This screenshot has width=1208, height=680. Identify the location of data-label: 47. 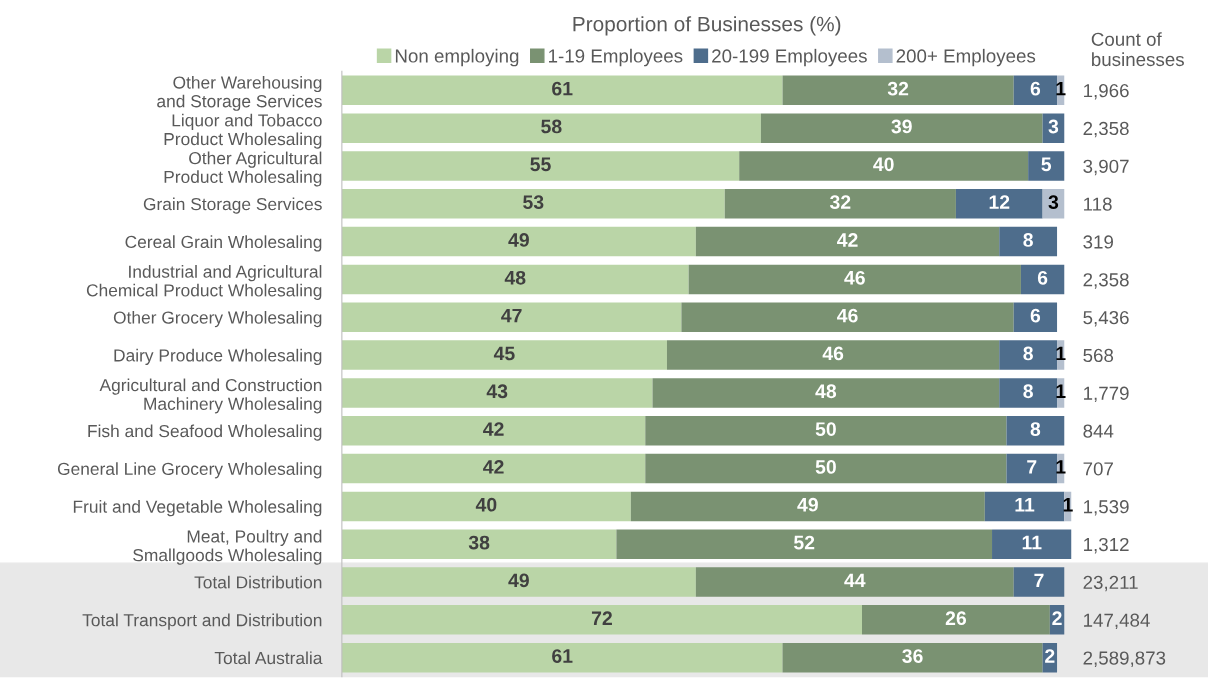
(511, 315).